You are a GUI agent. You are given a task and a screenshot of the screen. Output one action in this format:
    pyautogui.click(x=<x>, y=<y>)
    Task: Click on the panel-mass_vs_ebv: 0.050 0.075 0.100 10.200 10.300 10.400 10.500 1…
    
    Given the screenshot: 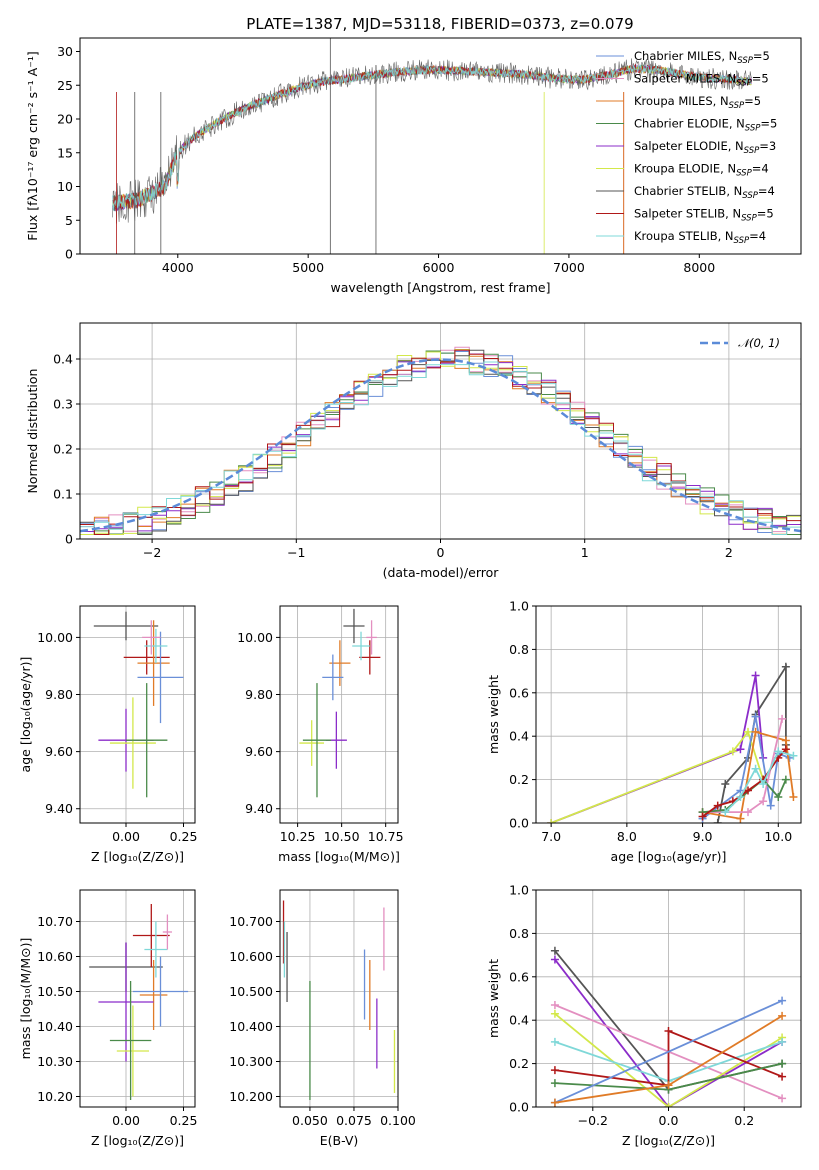 What is the action you would take?
    pyautogui.click(x=322, y=1018)
    